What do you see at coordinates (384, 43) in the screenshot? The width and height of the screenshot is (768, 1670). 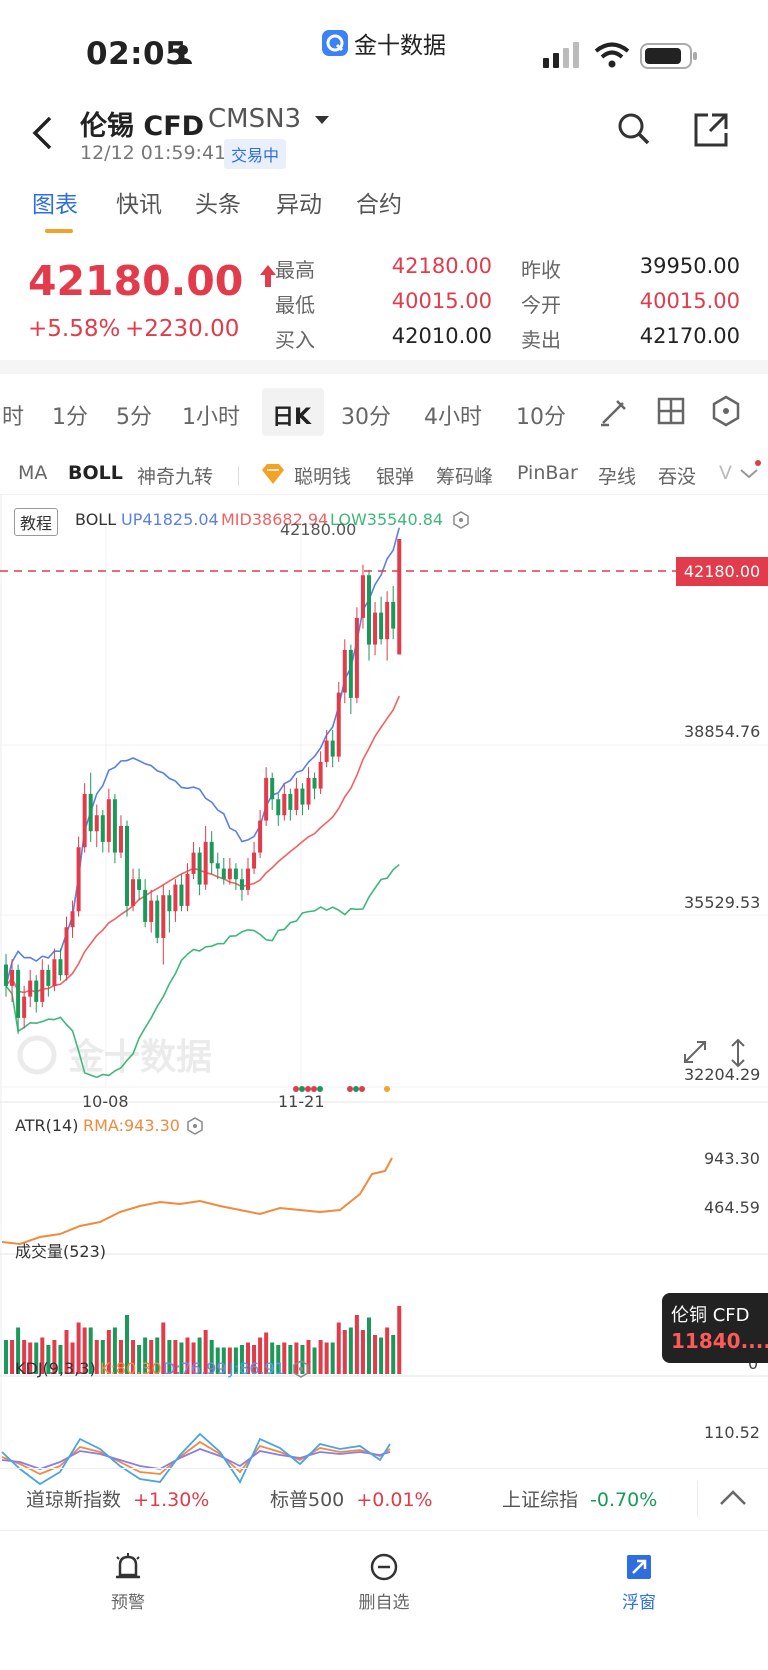 I see `app-name-pill: 金十数据` at bounding box center [384, 43].